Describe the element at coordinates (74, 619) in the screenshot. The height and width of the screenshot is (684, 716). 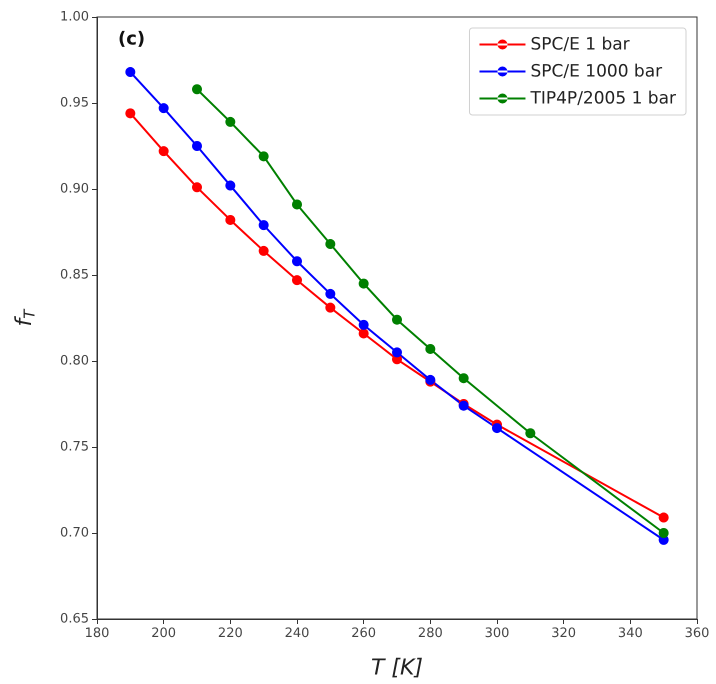
I see `y-tick-label: 0.65` at that location.